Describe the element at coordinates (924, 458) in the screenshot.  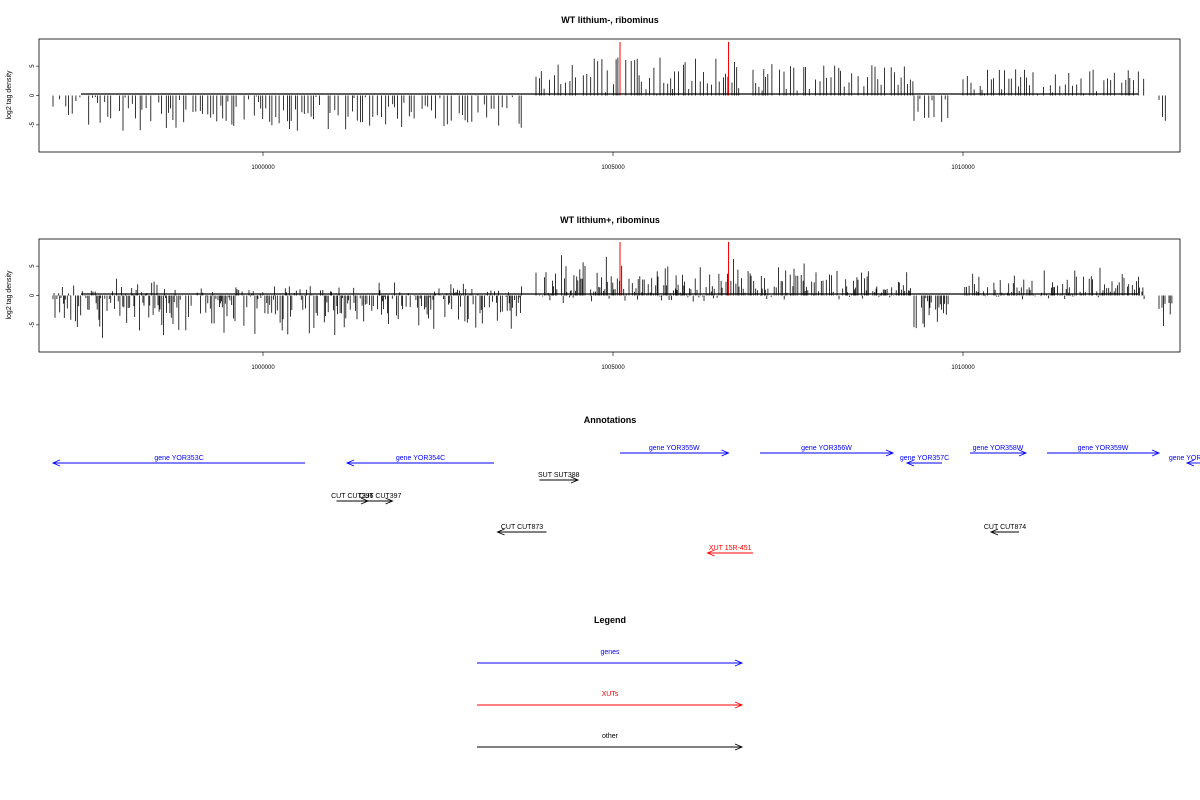
I see `feature-label: gene YOR357C` at that location.